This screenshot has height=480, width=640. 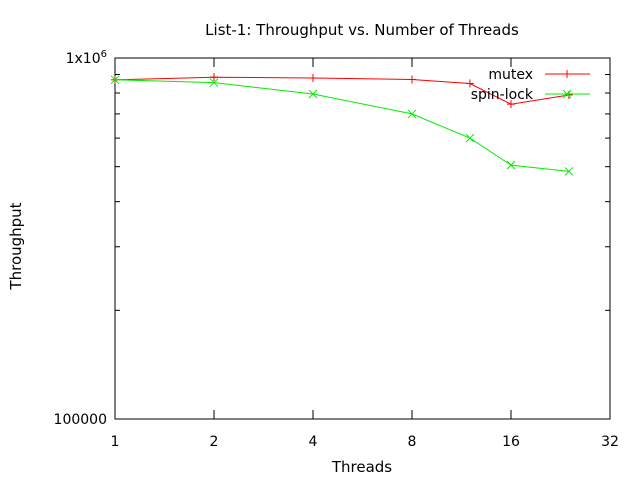 I want to click on x-axis-label: Threads, so click(x=361, y=467).